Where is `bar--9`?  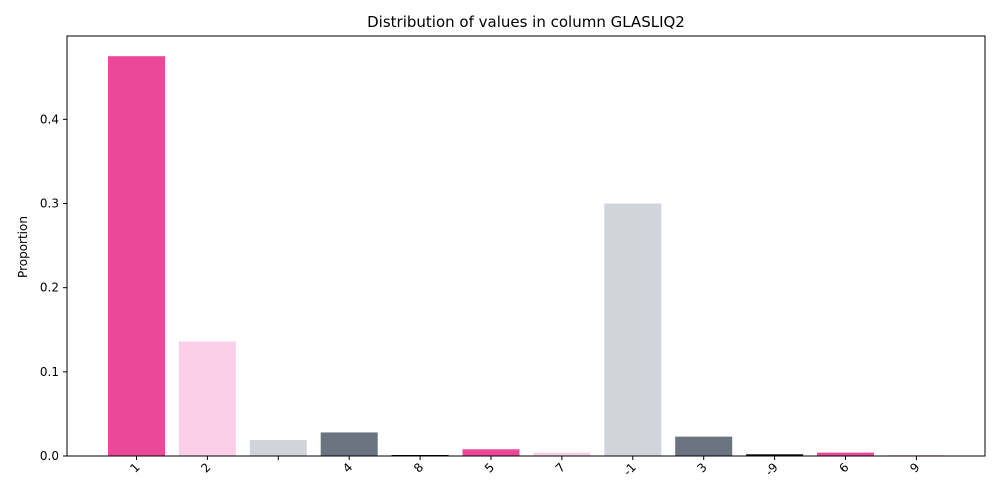
bar--9 is located at coordinates (775, 455).